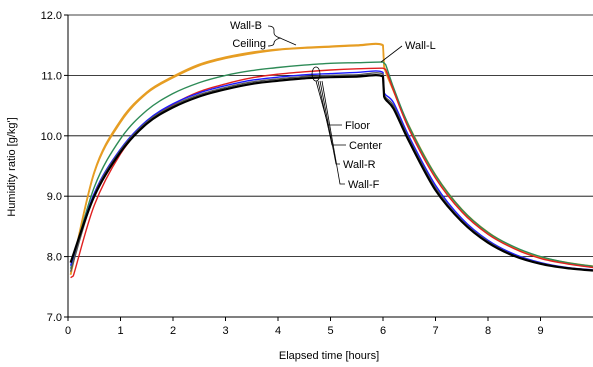  What do you see at coordinates (54, 318) in the screenshot?
I see `y-tick-label-0: 7.0` at bounding box center [54, 318].